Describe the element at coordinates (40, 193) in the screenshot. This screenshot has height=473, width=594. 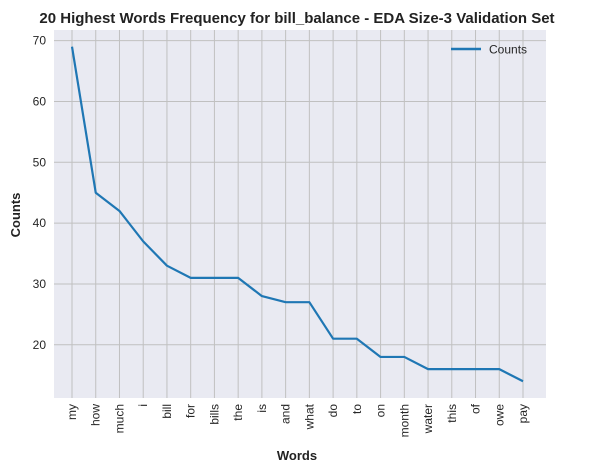
I see `y-axis: 20 30 40 50 60 70` at that location.